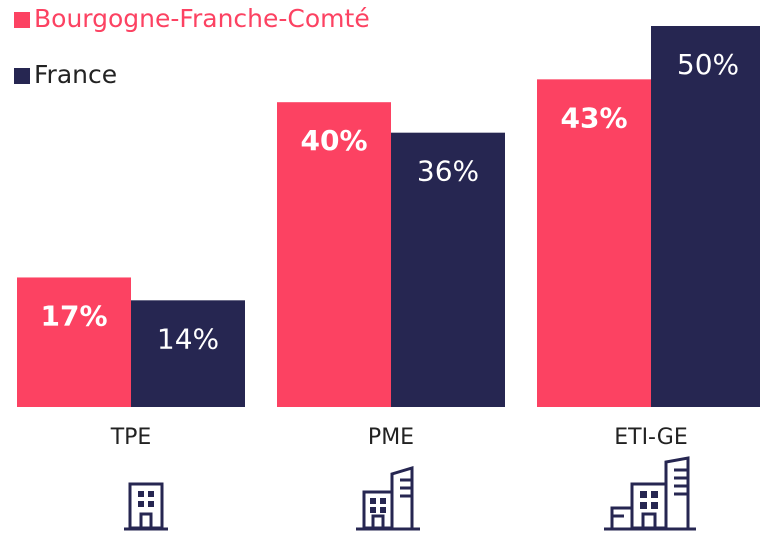  I want to click on data-label: 40%, so click(333, 140).